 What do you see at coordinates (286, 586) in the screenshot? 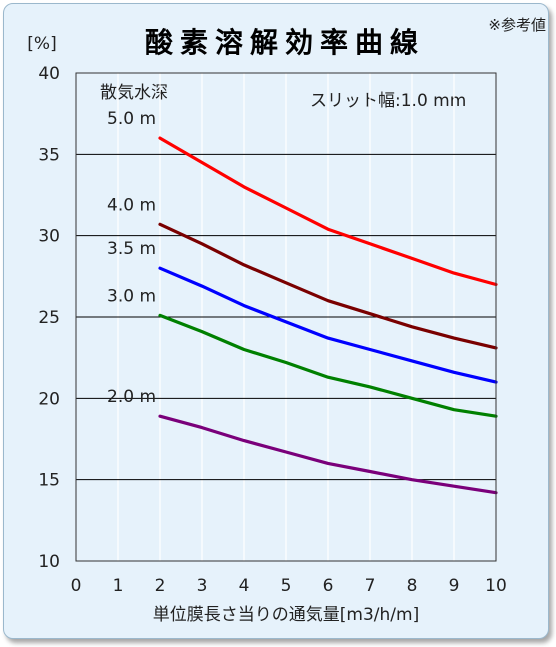
I see `x-tick-label: 5` at bounding box center [286, 586].